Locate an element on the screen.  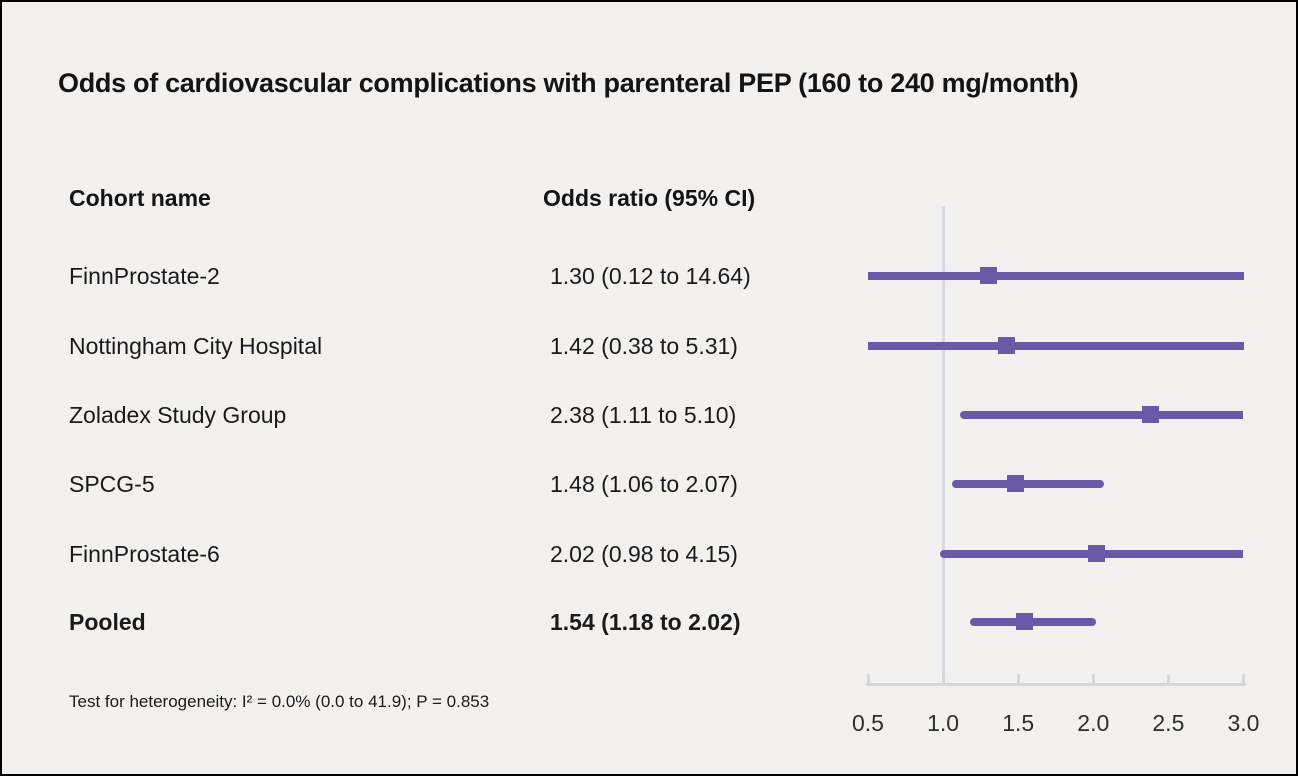
odds-ratio-value: 1.54 (1.18 to 2.02) is located at coordinates (645, 622).